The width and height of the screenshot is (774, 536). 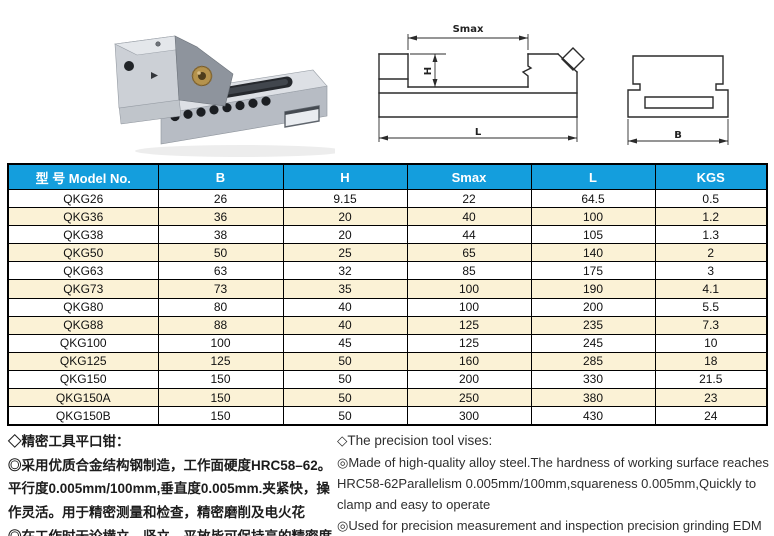 I want to click on table-row: QKG80 80 40 100 200 5.5, so click(x=387, y=307).